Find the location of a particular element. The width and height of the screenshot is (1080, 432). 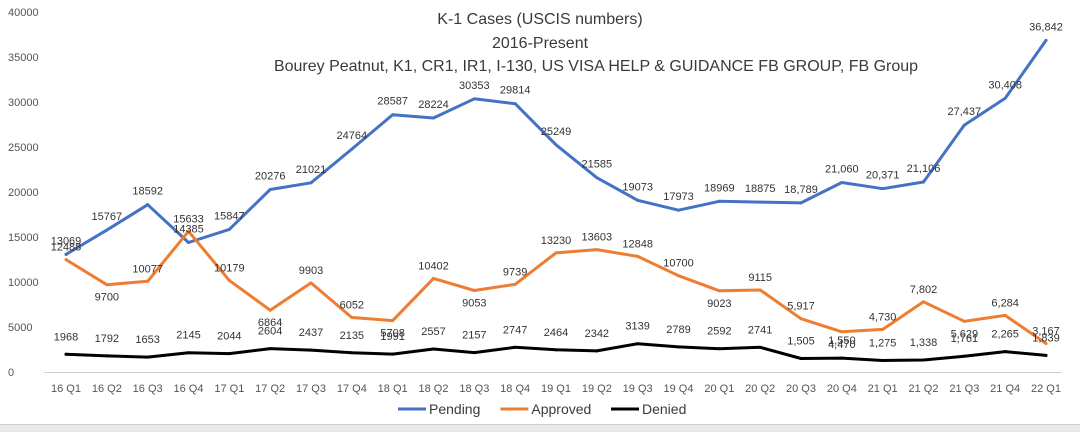

y-tick-label: 15000 is located at coordinates (23, 238).